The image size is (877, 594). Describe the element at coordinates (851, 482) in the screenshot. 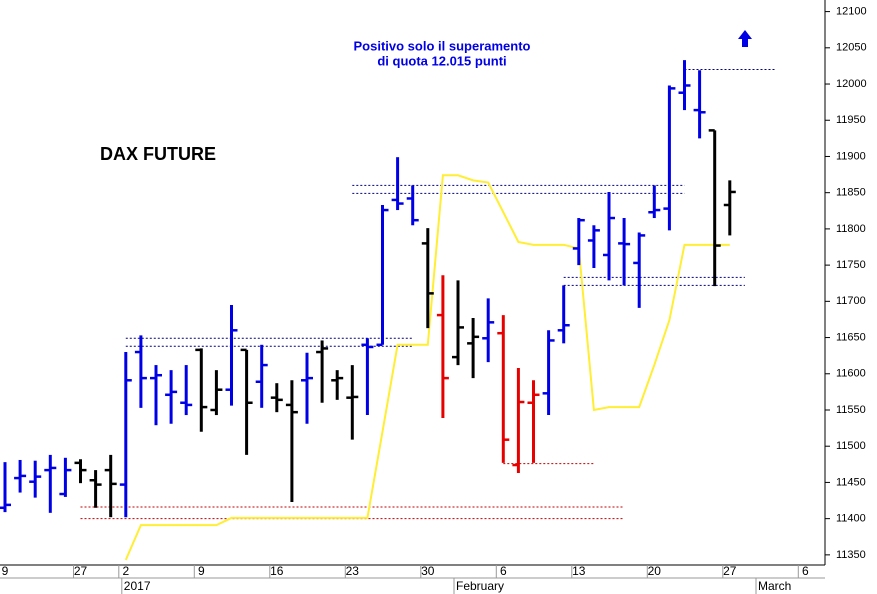

I see `y-tick-label: 11450` at that location.